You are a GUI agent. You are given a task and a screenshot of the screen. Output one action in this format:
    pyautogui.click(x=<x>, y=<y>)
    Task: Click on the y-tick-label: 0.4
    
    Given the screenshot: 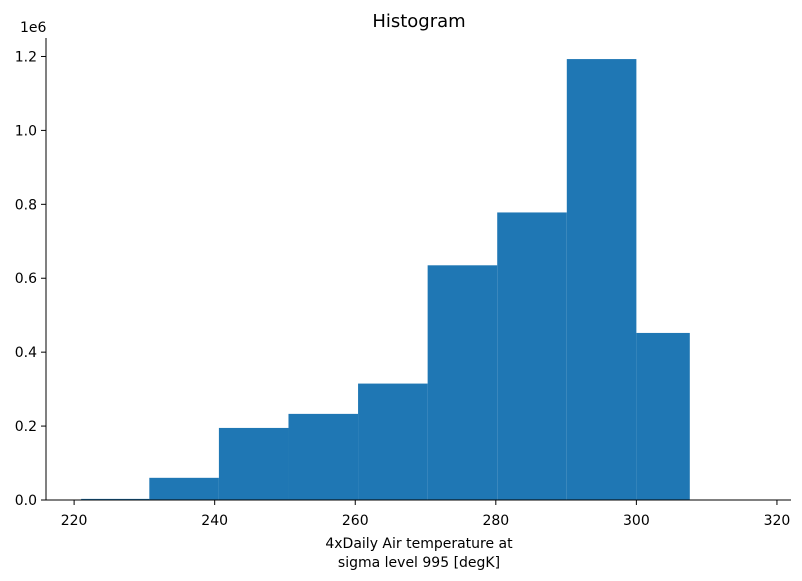 What is the action you would take?
    pyautogui.click(x=26, y=353)
    